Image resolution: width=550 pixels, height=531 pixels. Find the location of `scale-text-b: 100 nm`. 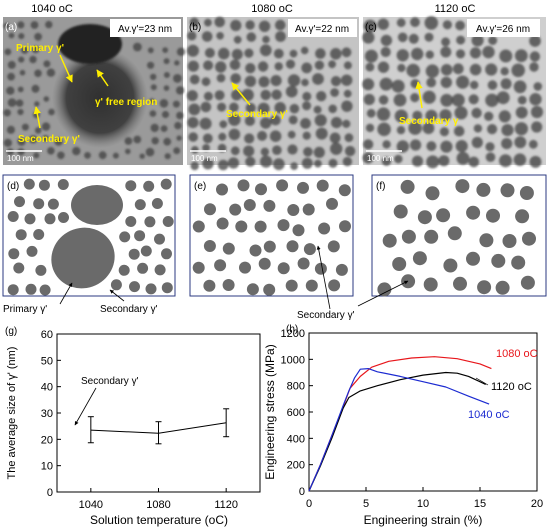

scale-text-b: 100 nm is located at coordinates (204, 158).